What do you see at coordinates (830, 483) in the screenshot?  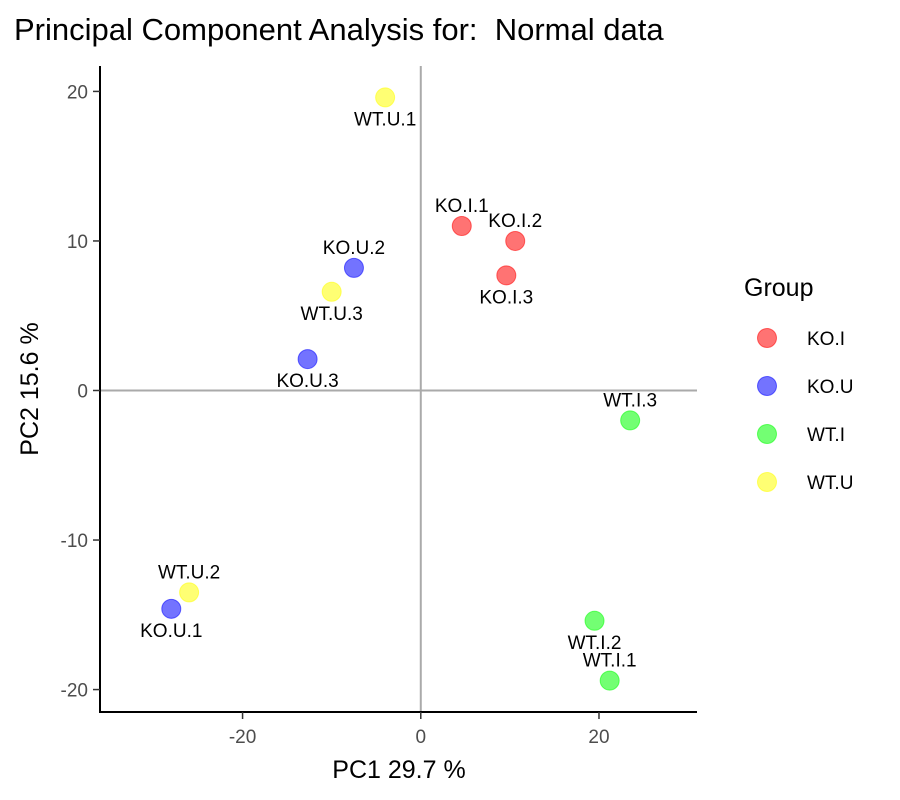 I see `legend-label: WT.U` at bounding box center [830, 483].